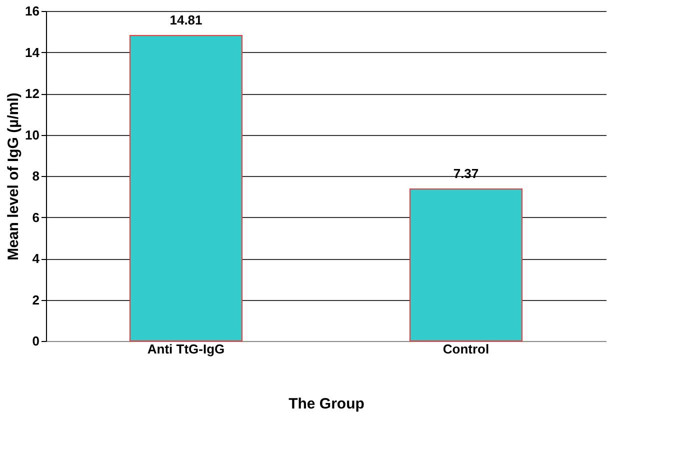 The height and width of the screenshot is (475, 689). Describe the element at coordinates (36, 341) in the screenshot. I see `y-tick-label: 0` at that location.